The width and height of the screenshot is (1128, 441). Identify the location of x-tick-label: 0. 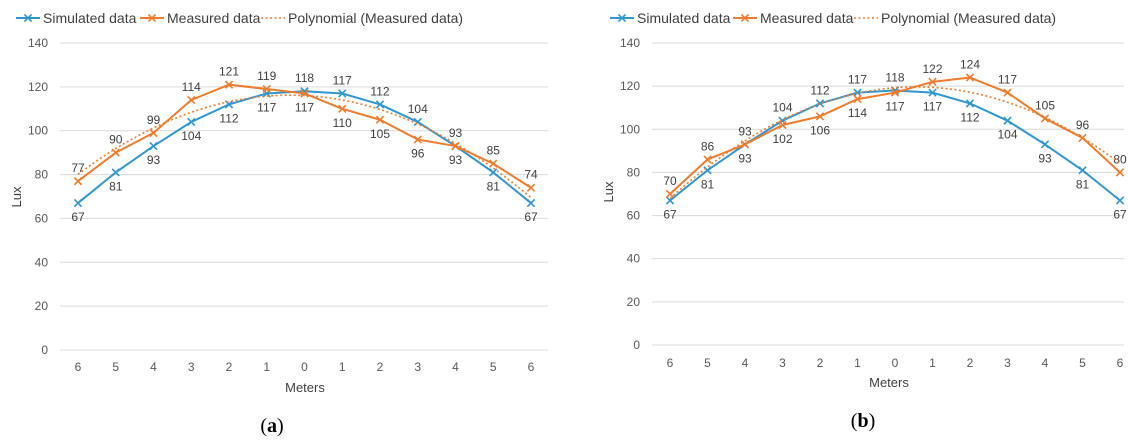
(895, 363).